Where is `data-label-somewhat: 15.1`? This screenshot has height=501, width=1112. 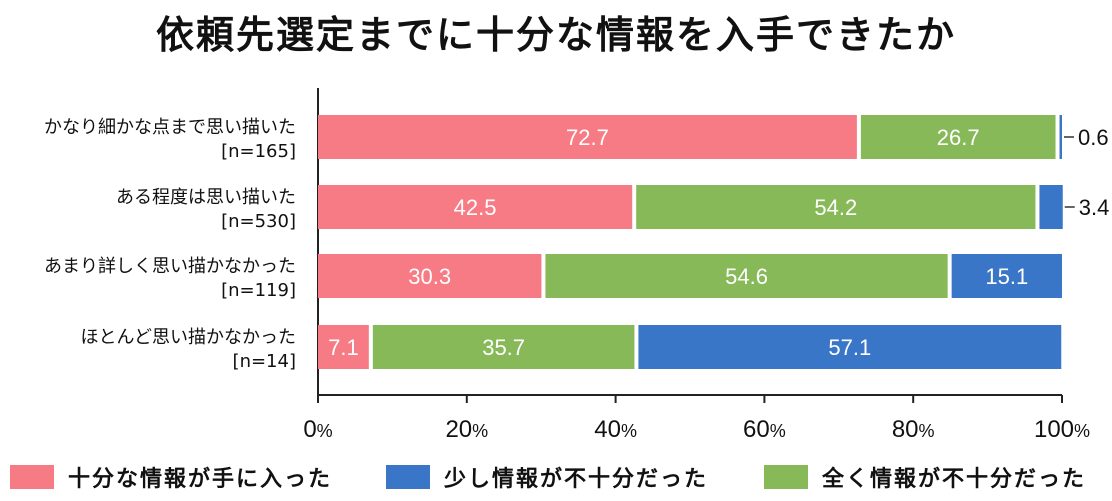
data-label-somewhat: 15.1 is located at coordinates (1006, 276).